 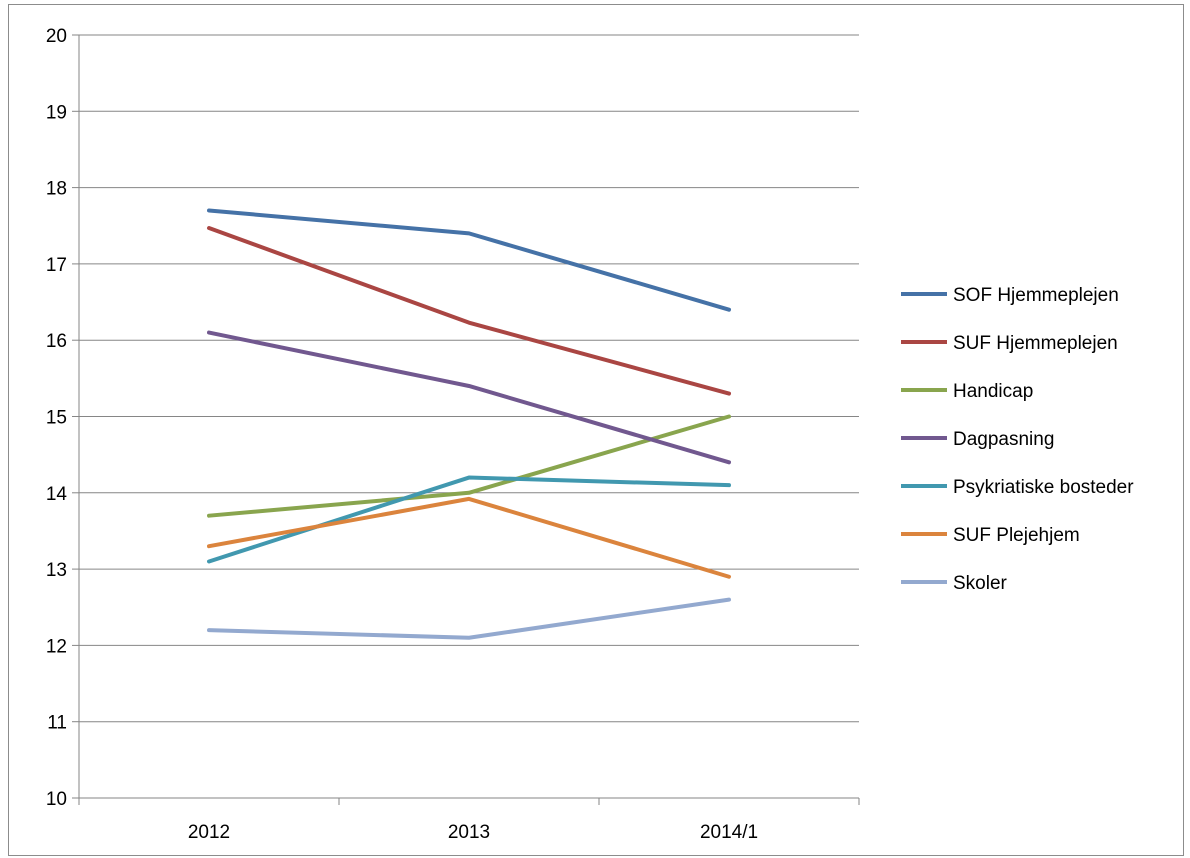 What do you see at coordinates (56, 799) in the screenshot?
I see `y-tick-label: 10` at bounding box center [56, 799].